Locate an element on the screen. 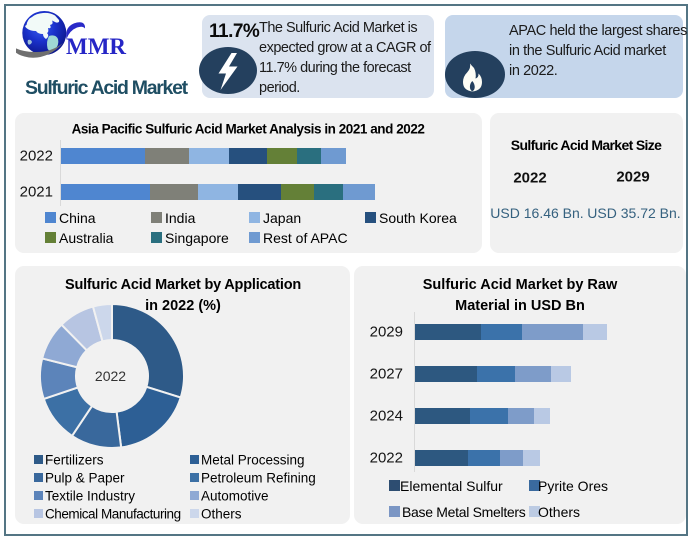 The image size is (694, 541). svg-text: MMR is located at coordinates (96, 46).